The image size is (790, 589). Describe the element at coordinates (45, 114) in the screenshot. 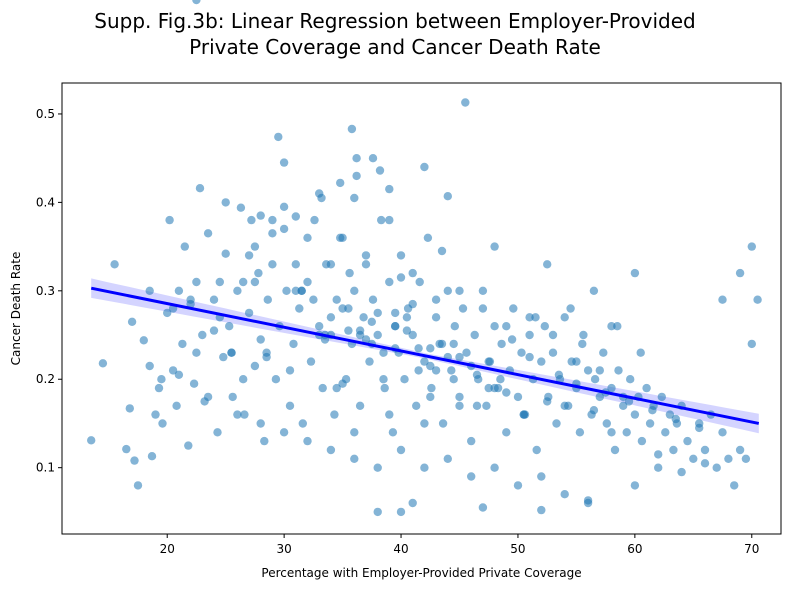

I see `y-tick-label: 0.5` at that location.